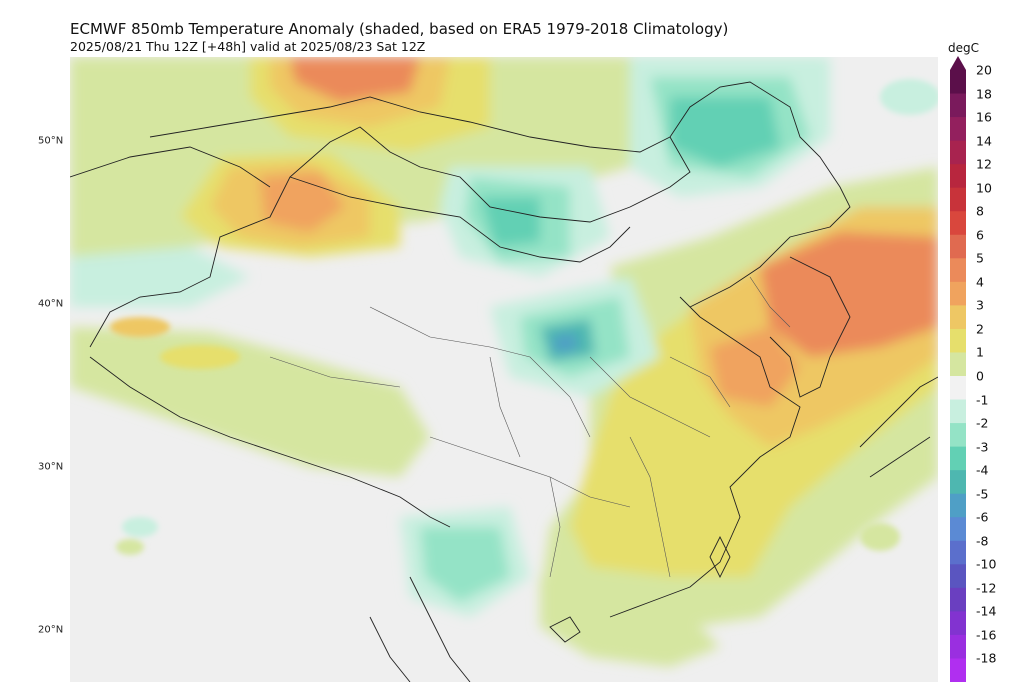 Image resolution: width=1020 pixels, height=682 pixels. What do you see at coordinates (984, 141) in the screenshot?
I see `colorbar-tick-label: 14` at bounding box center [984, 141].